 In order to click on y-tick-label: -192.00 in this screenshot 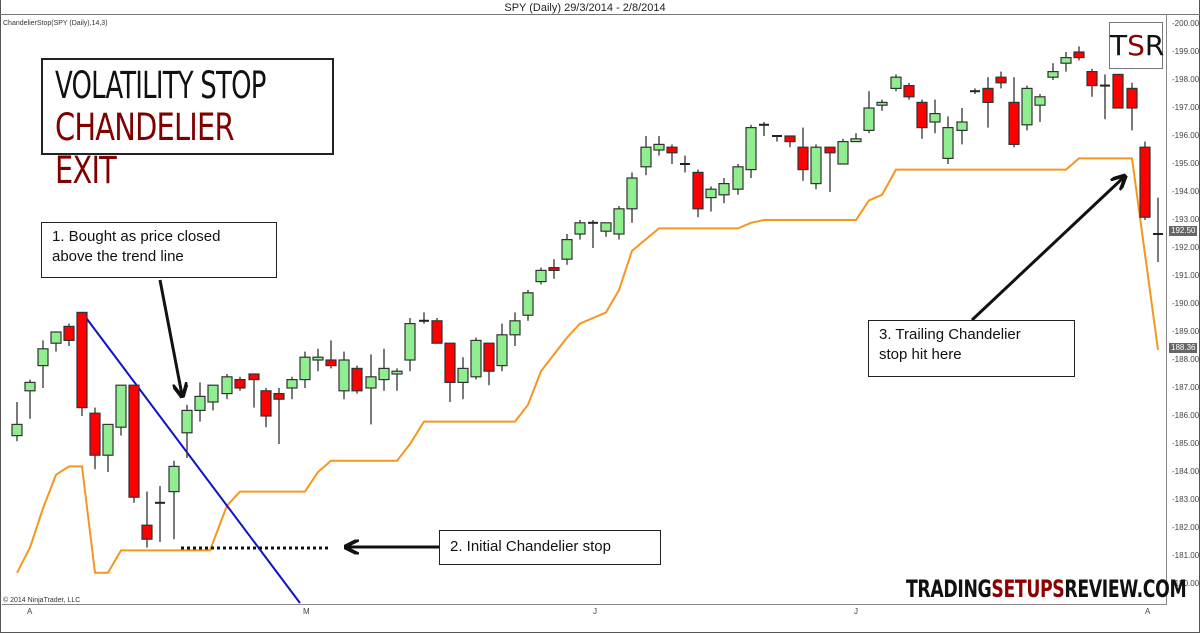, I will do `click(1186, 247)`.